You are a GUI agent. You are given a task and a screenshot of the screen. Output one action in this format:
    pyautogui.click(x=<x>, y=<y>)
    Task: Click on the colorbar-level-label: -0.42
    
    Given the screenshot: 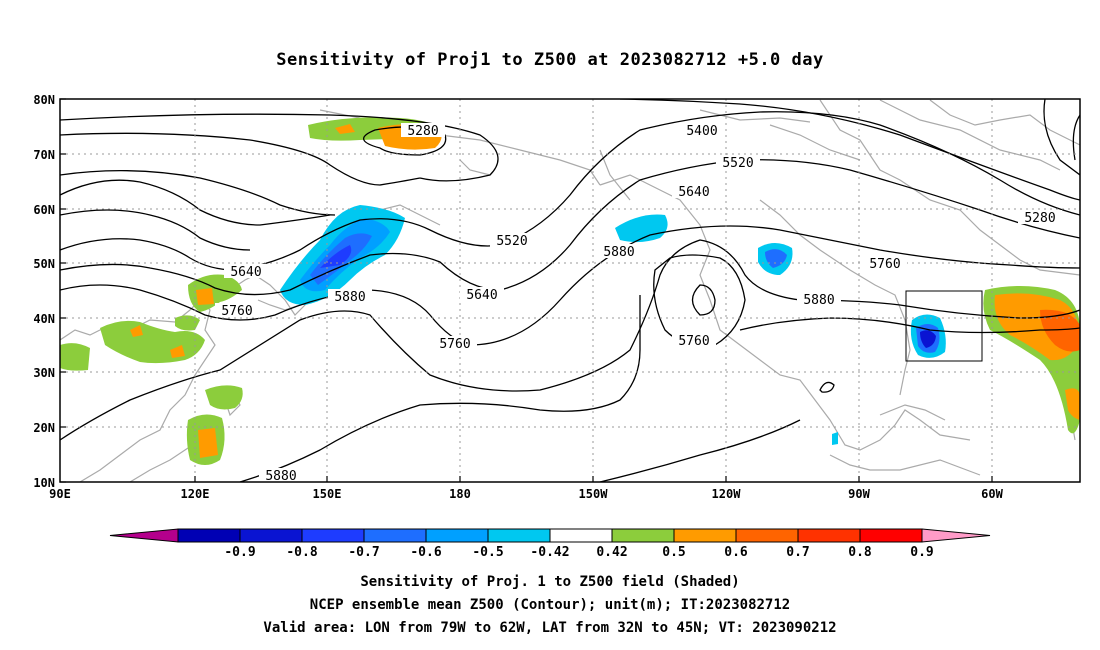 What is the action you would take?
    pyautogui.click(x=549, y=552)
    